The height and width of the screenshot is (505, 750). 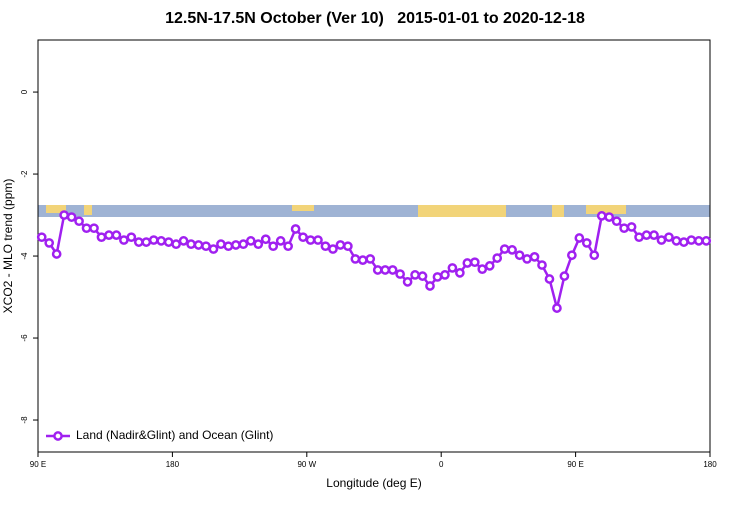 What do you see at coordinates (24, 174) in the screenshot?
I see `y-tick-label: -2` at bounding box center [24, 174].